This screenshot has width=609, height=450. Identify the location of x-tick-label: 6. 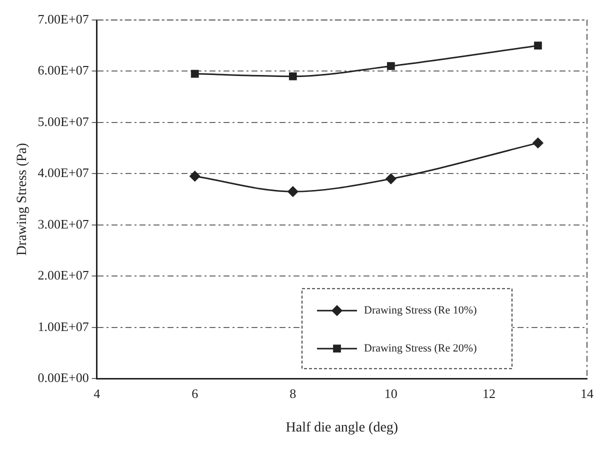
(195, 393).